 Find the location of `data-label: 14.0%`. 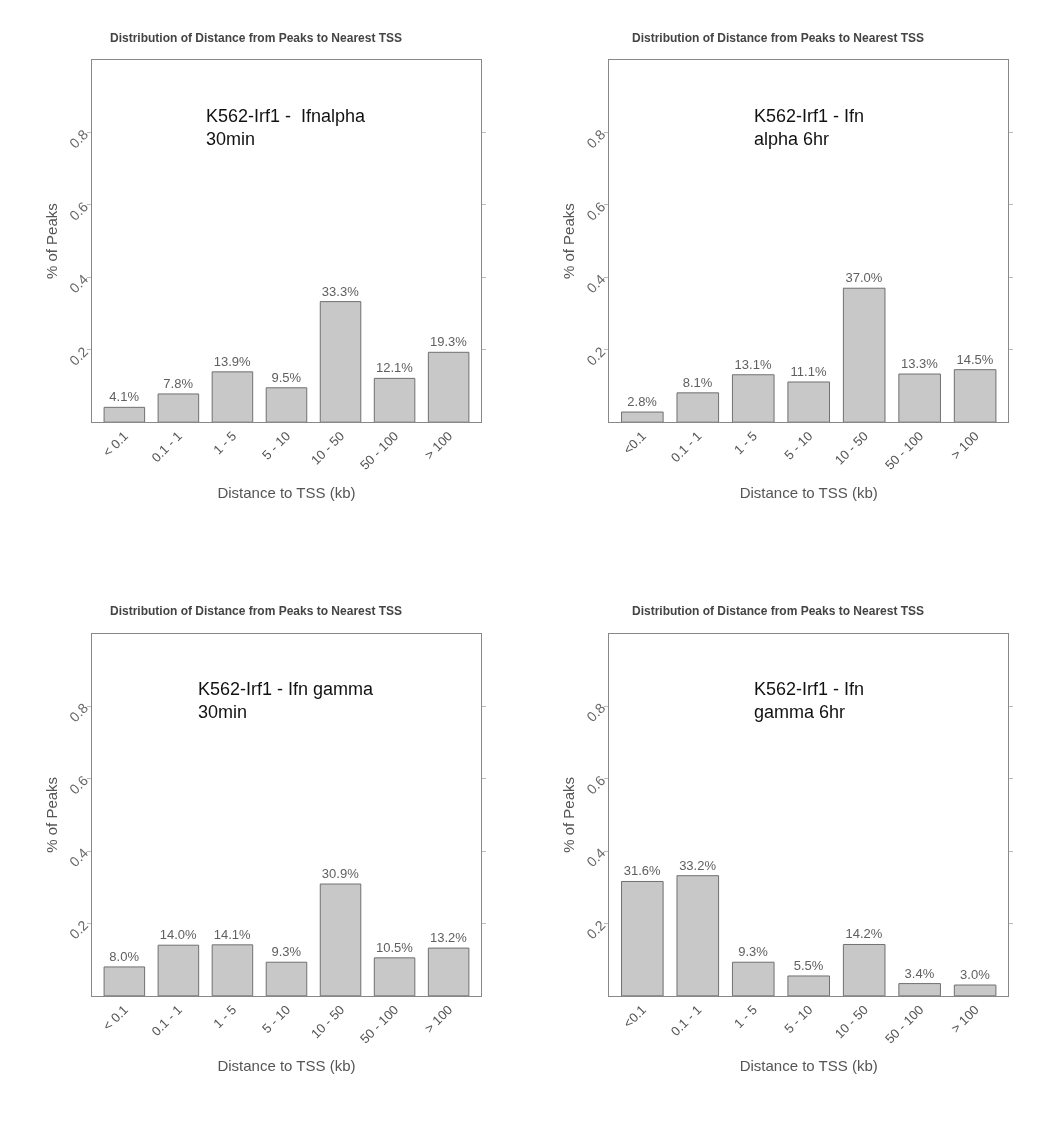

data-label: 14.0% is located at coordinates (178, 935).